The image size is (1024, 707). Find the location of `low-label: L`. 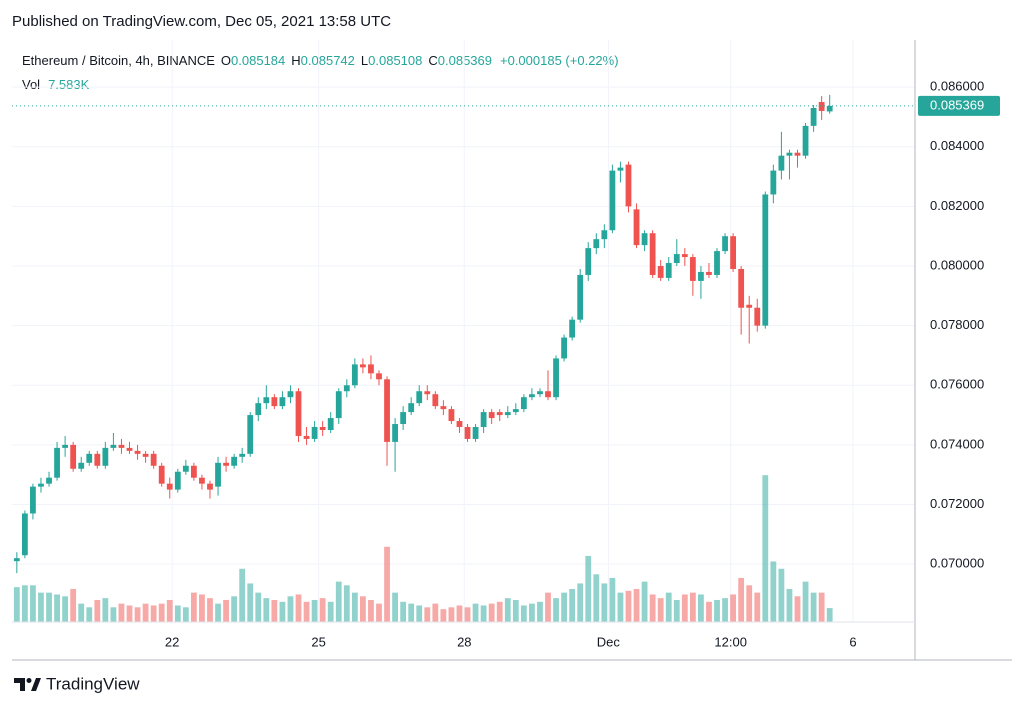

low-label: L is located at coordinates (364, 60).